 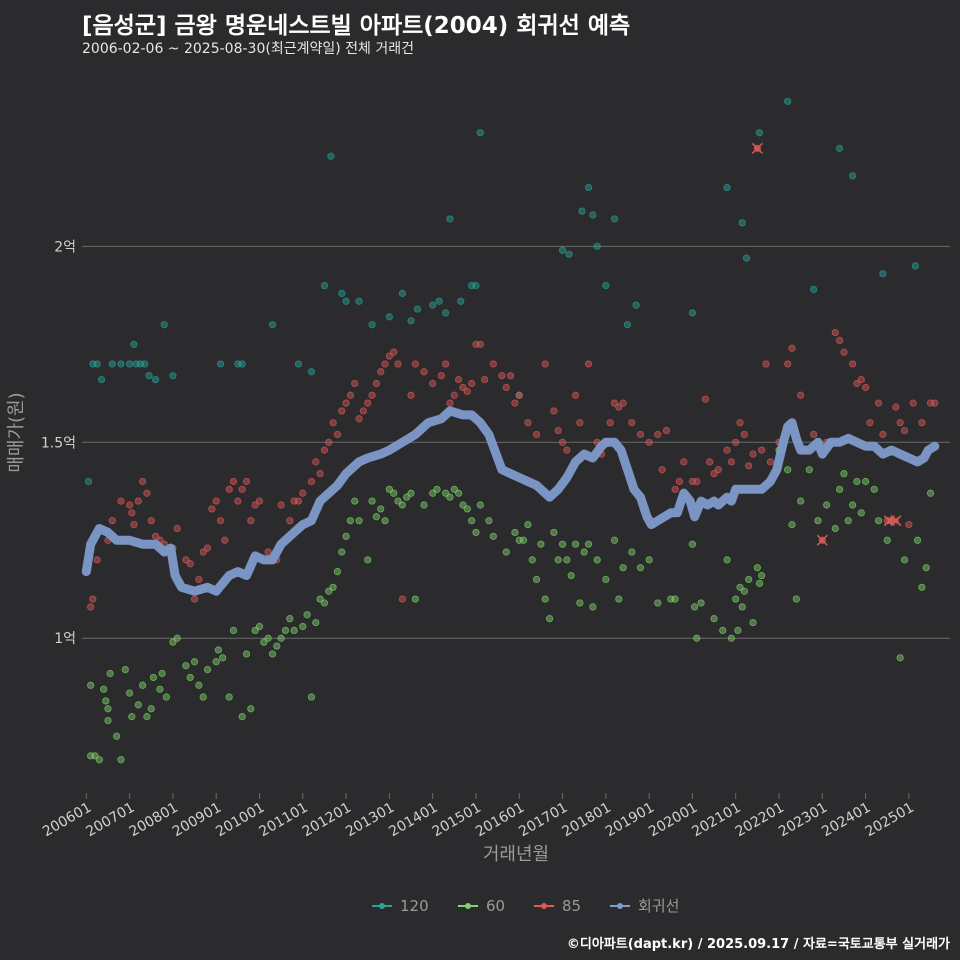 What do you see at coordinates (658, 906) in the screenshot?
I see `legend-label: 회귀선` at bounding box center [658, 906].